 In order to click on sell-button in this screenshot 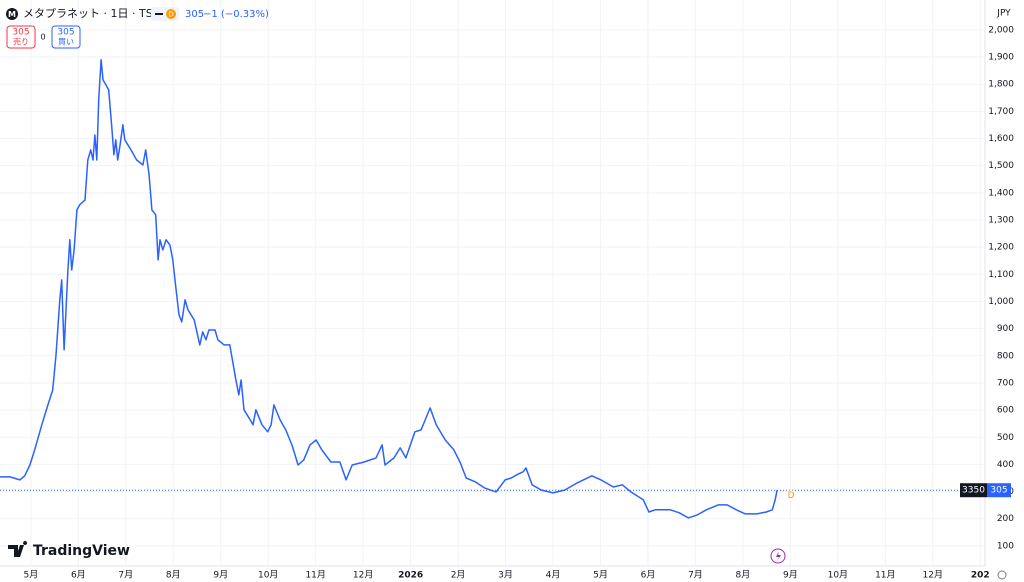, I will do `click(21, 37)`.